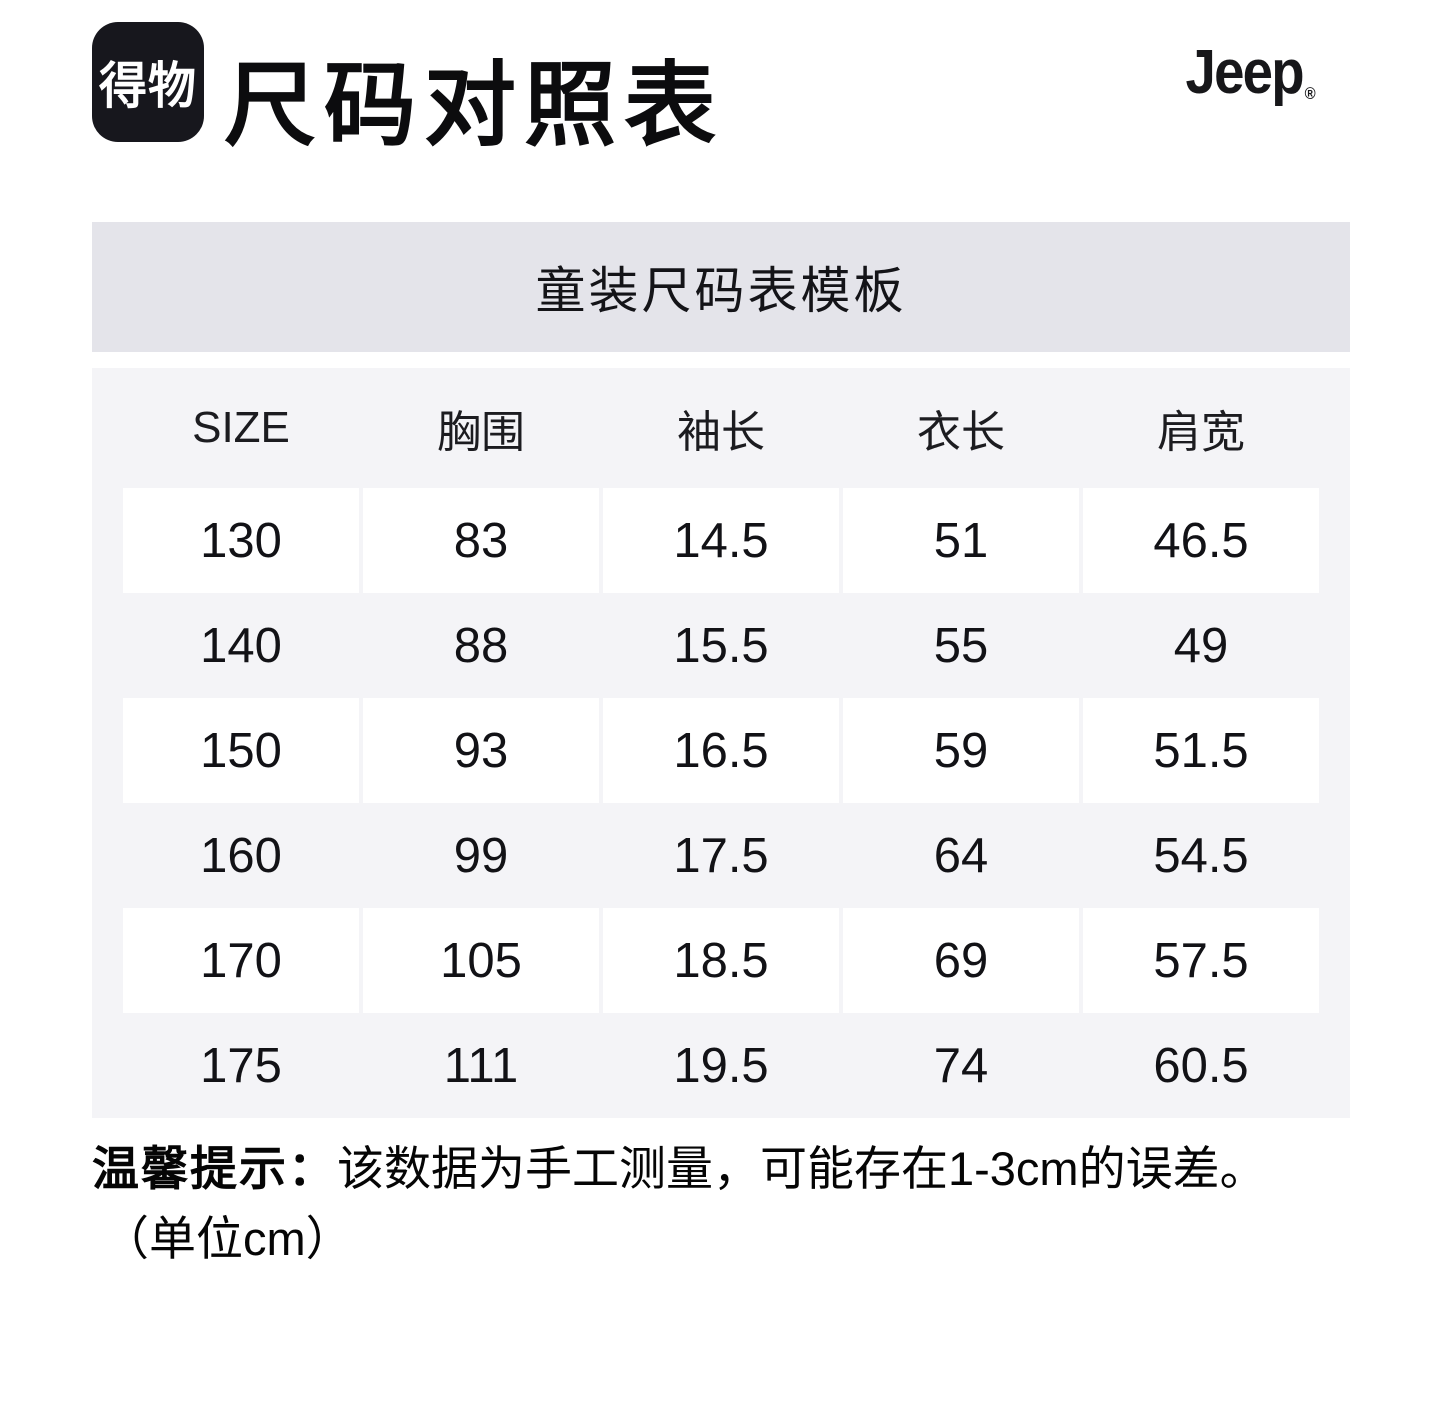  I want to click on table-cell: 93, so click(481, 750).